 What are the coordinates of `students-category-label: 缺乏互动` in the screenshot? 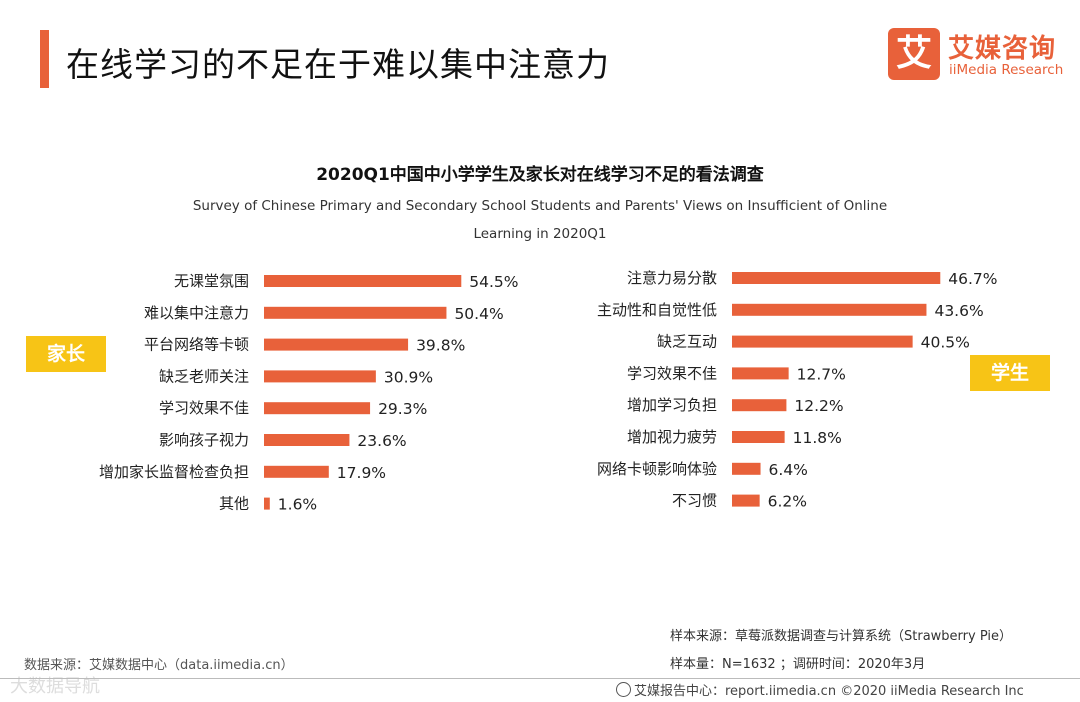 It's located at (687, 342).